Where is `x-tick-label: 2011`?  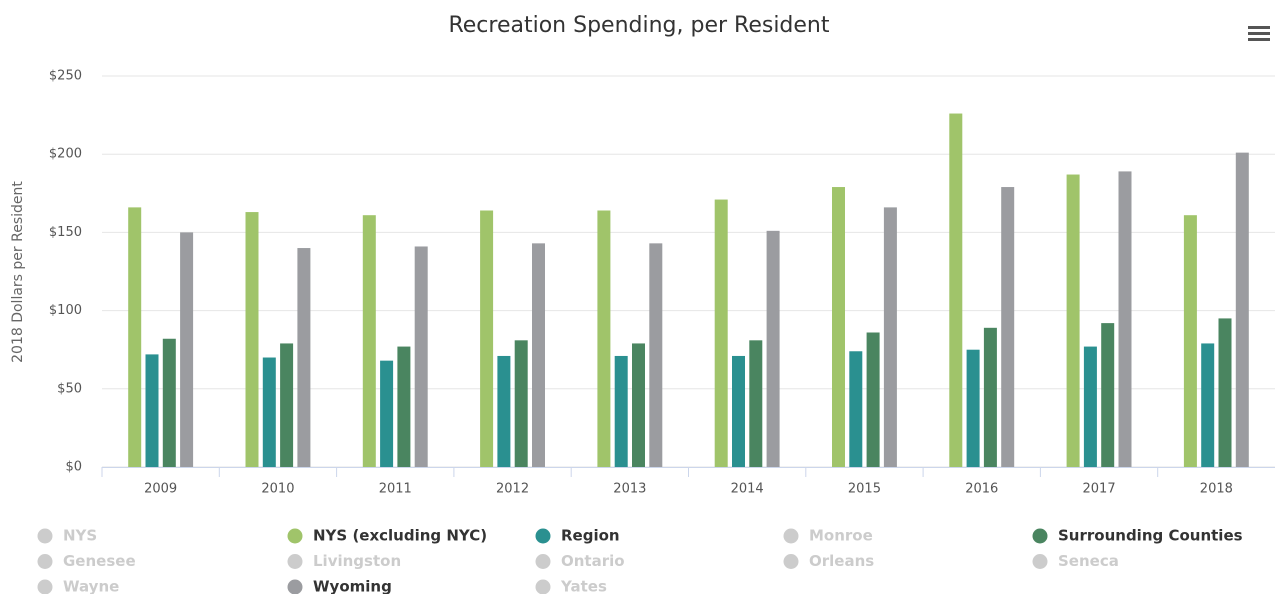
x-tick-label: 2011 is located at coordinates (395, 489).